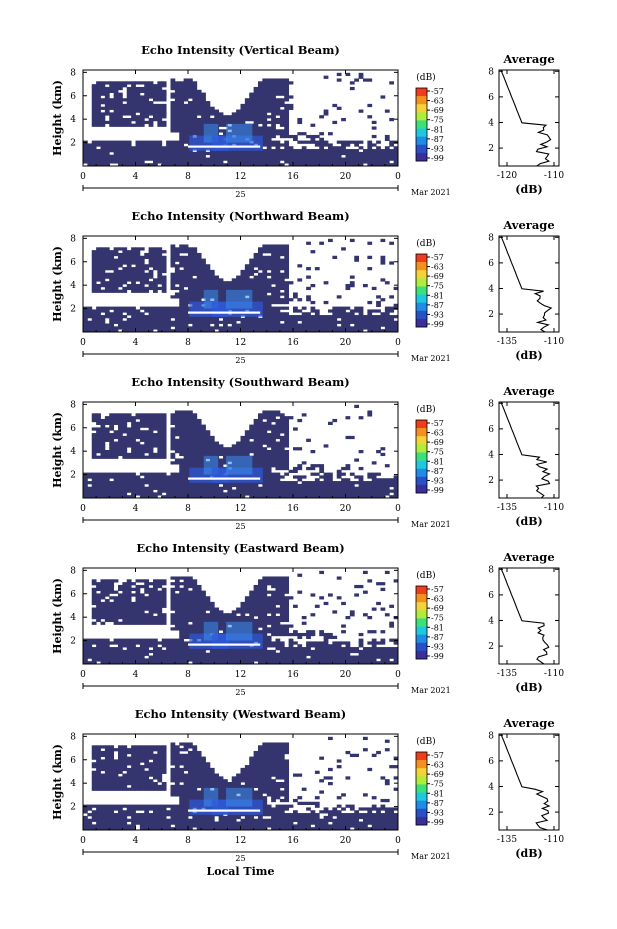 Image resolution: width=617 pixels, height=929 pixels. What do you see at coordinates (73, 808) in the screenshot?
I see `y-tick-label: 2` at bounding box center [73, 808].